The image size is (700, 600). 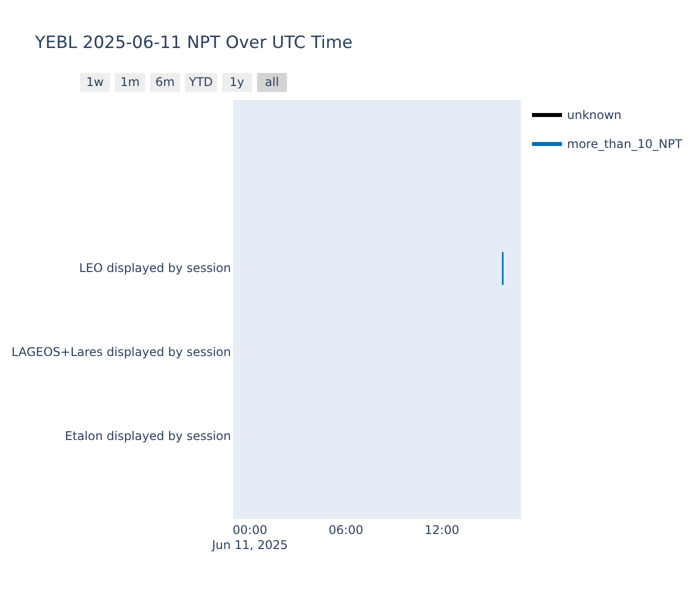 What do you see at coordinates (147, 436) in the screenshot?
I see `y-tick-label: Etalon displayed by session` at bounding box center [147, 436].